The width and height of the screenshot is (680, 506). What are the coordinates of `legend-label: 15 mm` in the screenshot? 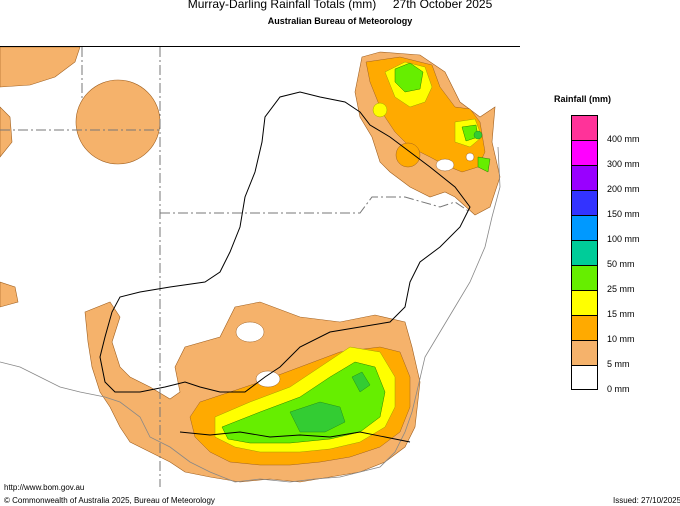 It's located at (621, 314).